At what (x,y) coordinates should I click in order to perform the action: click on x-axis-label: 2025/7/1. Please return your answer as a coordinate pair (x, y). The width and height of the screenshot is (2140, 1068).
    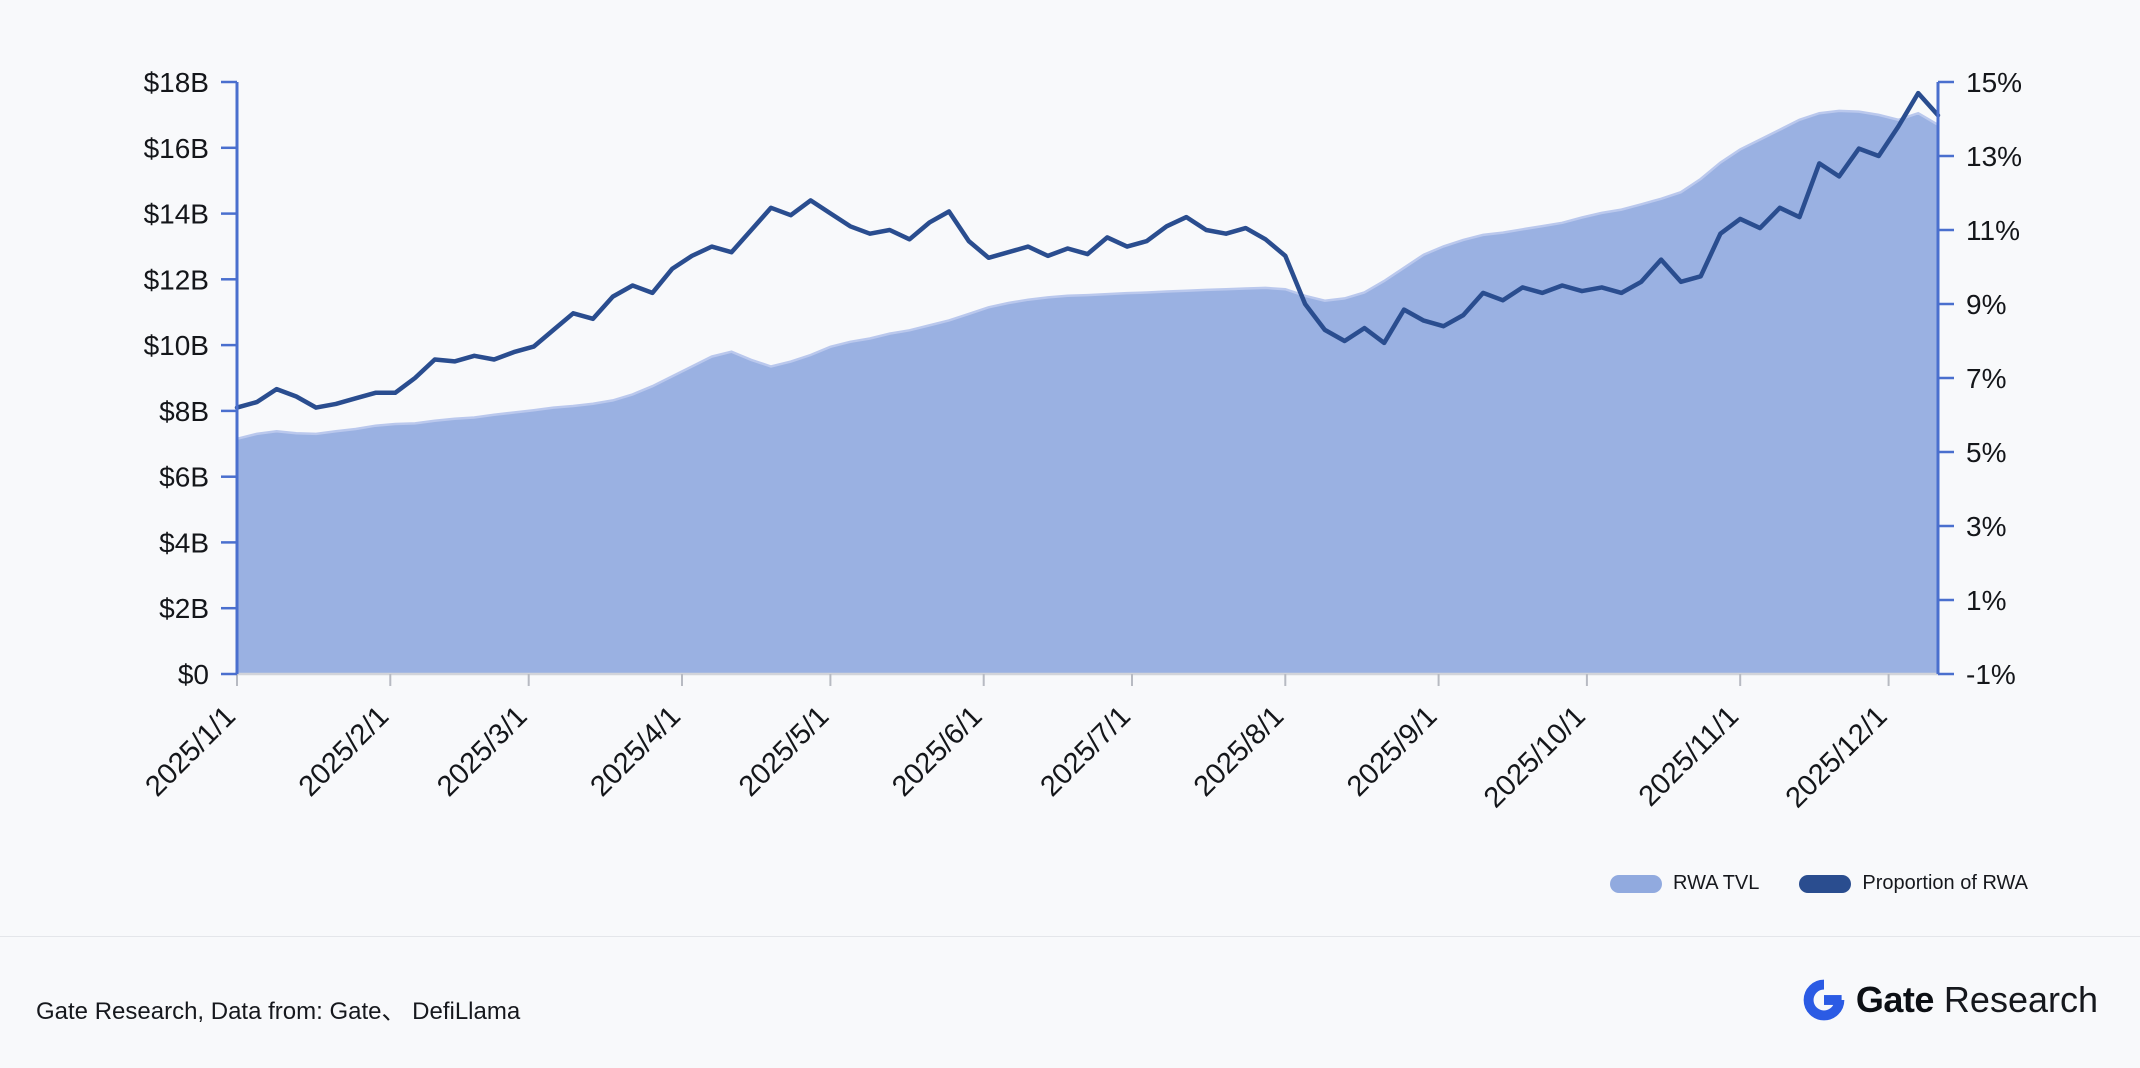
    Looking at the image, I should click on (1085, 751).